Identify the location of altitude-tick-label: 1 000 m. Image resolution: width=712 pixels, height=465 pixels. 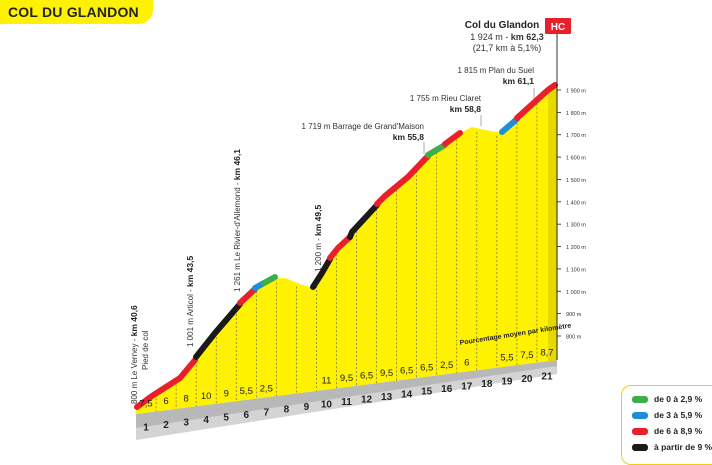
(576, 293).